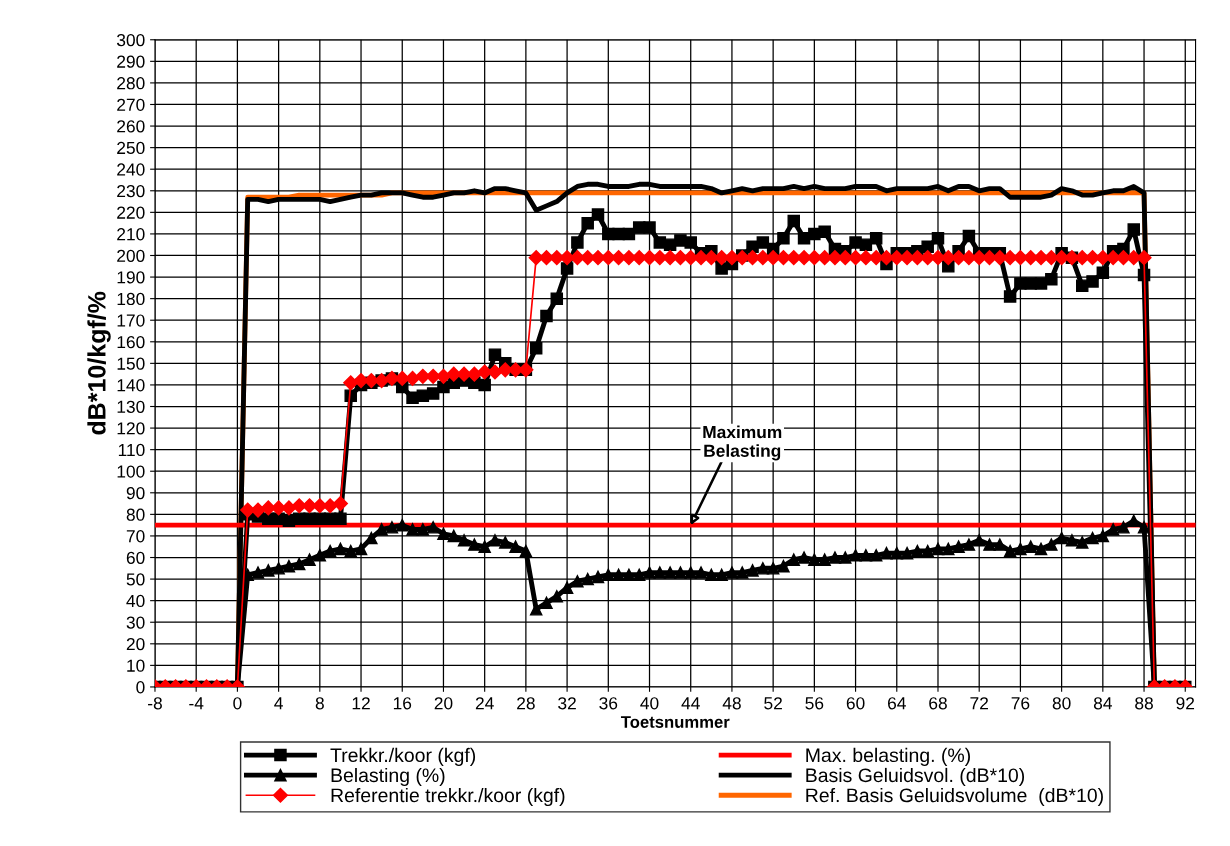  I want to click on legend-label: Referentie trekkr./koor (kgf), so click(448, 797).